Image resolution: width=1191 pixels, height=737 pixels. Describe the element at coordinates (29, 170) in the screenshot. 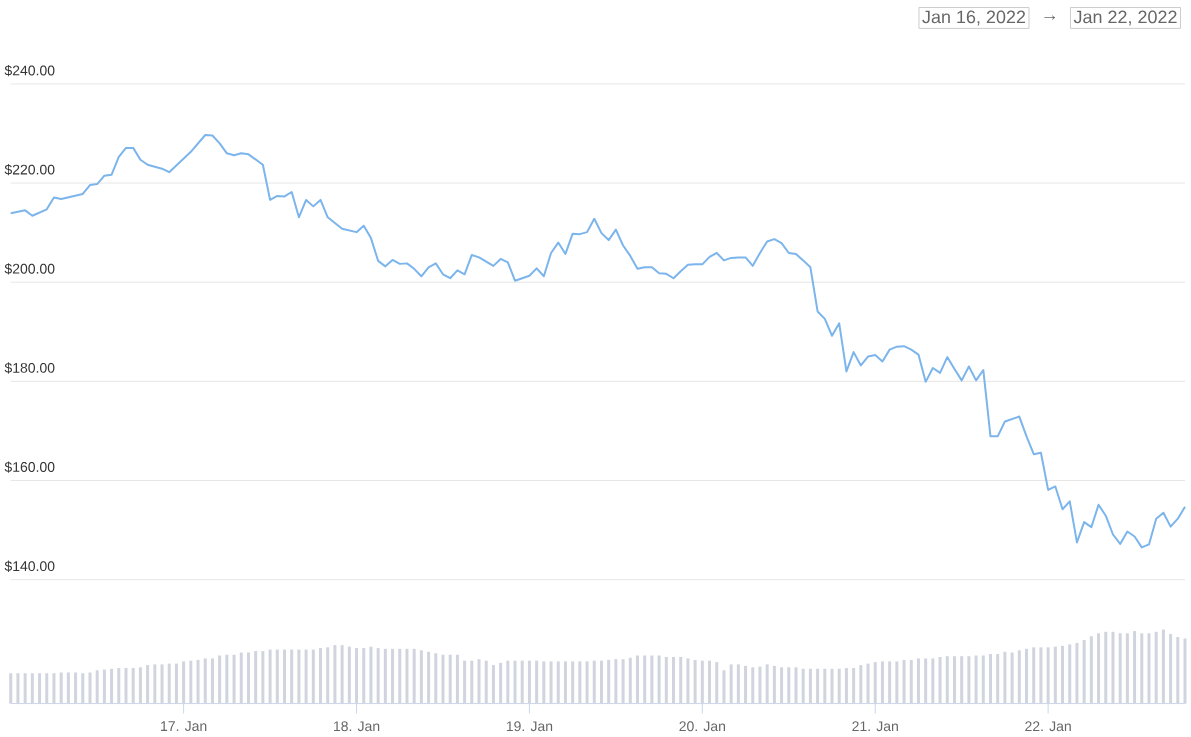

I see `y-tick-label: $220.00` at that location.